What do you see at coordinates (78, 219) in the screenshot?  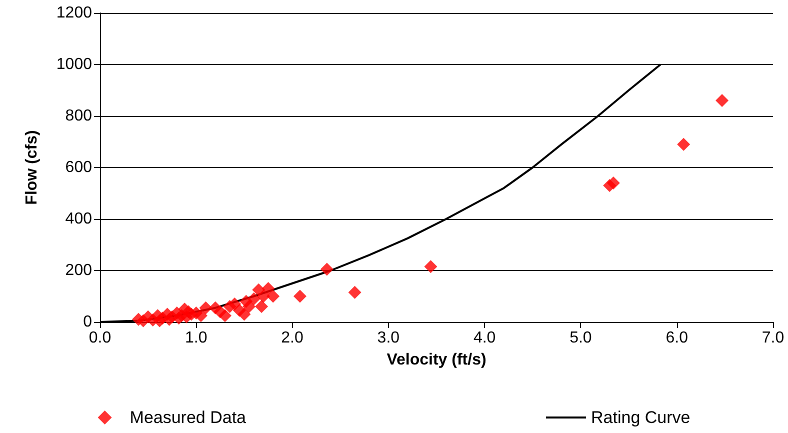 I see `y-tick-label: 400` at bounding box center [78, 219].